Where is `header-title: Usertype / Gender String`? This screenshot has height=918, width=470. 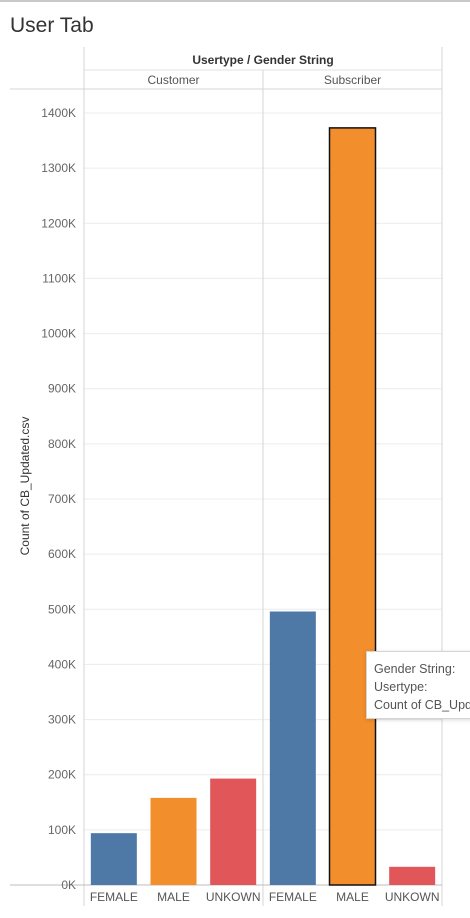
header-title: Usertype / Gender String is located at coordinates (262, 60).